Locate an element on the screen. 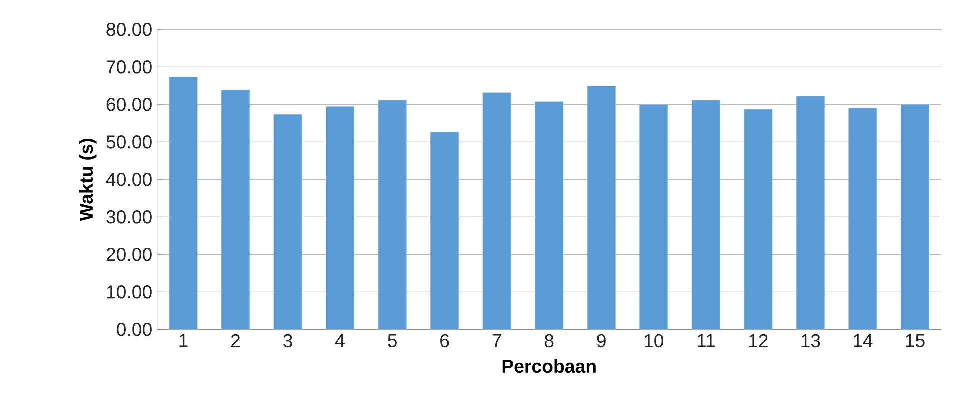  y-tick-label: 30.00 is located at coordinates (129, 217).